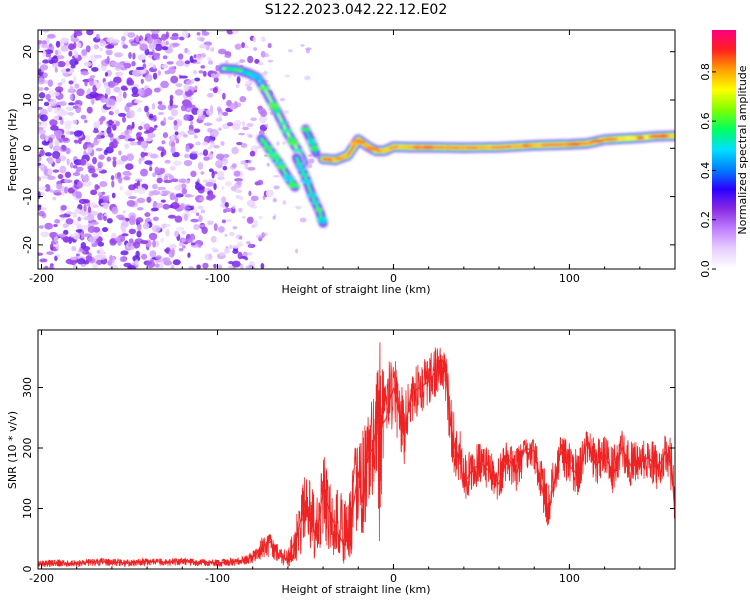 Image resolution: width=750 pixels, height=600 pixels. I want to click on noise-layer, so click(177, 149).